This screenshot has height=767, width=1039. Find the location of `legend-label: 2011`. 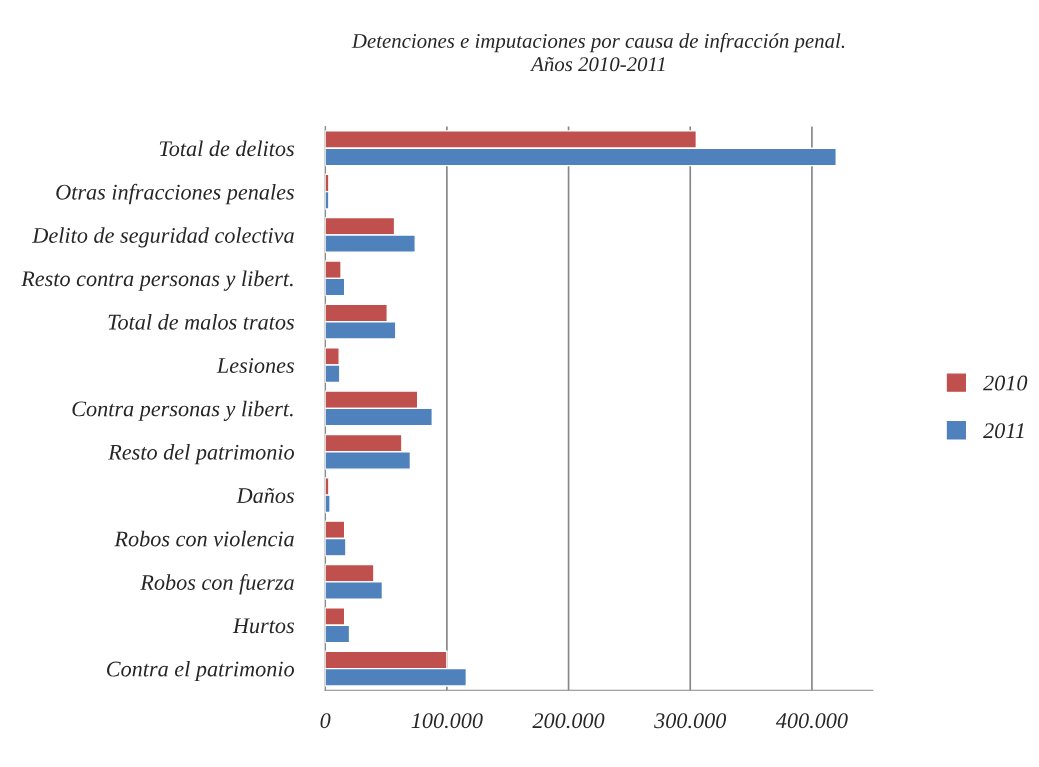

legend-label: 2011 is located at coordinates (1003, 431).